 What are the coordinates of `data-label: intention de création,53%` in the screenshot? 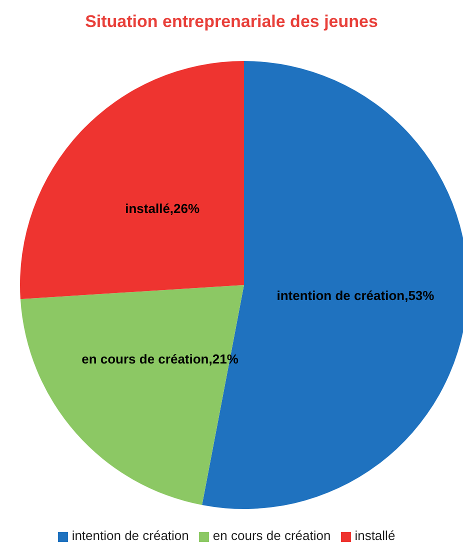 It's located at (355, 296).